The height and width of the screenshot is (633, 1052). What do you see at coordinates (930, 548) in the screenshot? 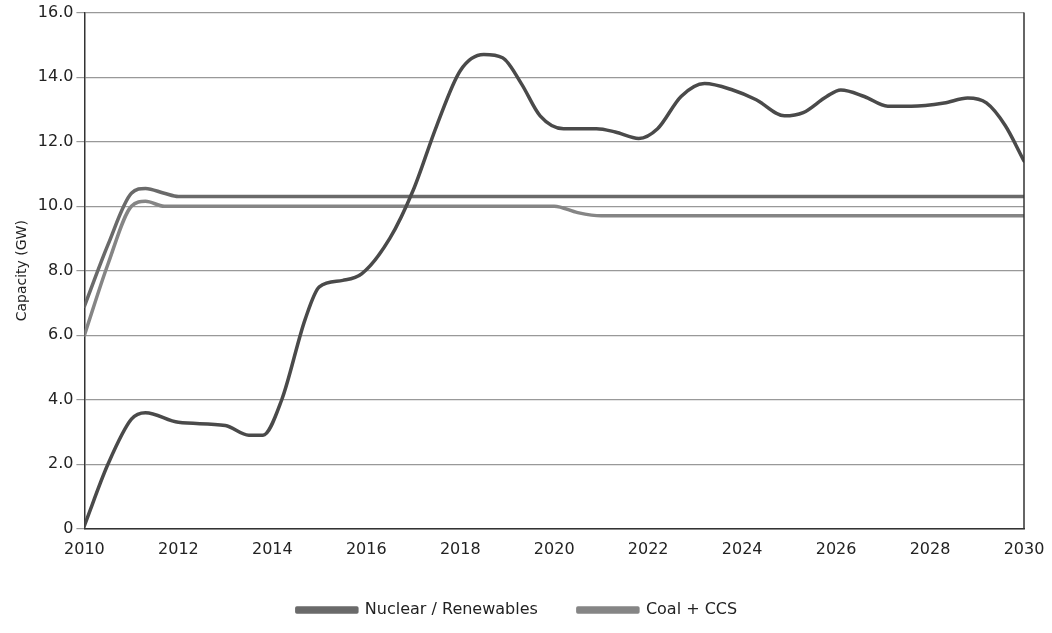
I see `x-tick-label: 2028` at bounding box center [930, 548].